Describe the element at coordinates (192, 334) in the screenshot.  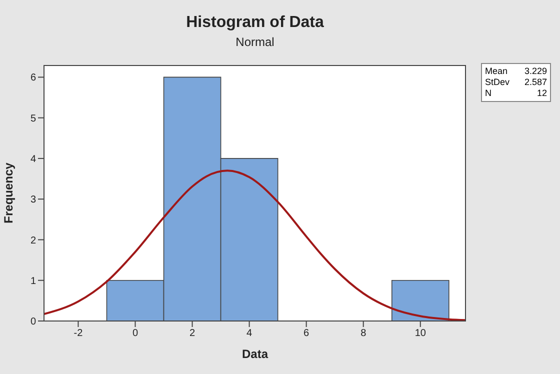
I see `x-tick-label: 2` at that location.